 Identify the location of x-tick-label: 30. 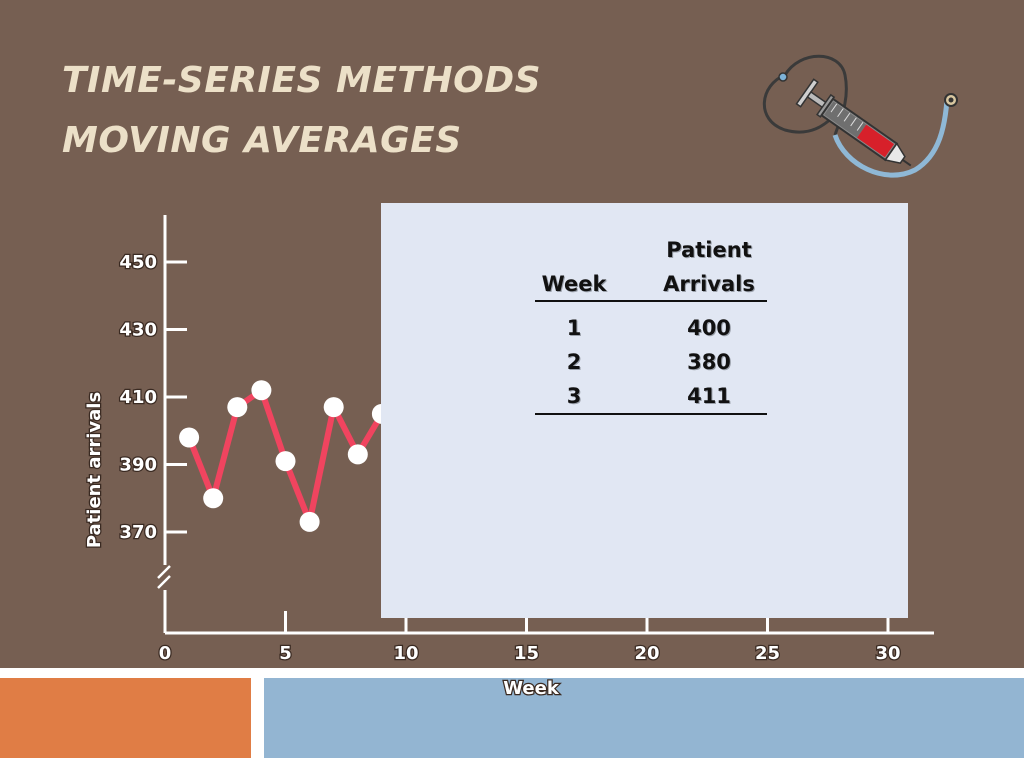
(887, 653).